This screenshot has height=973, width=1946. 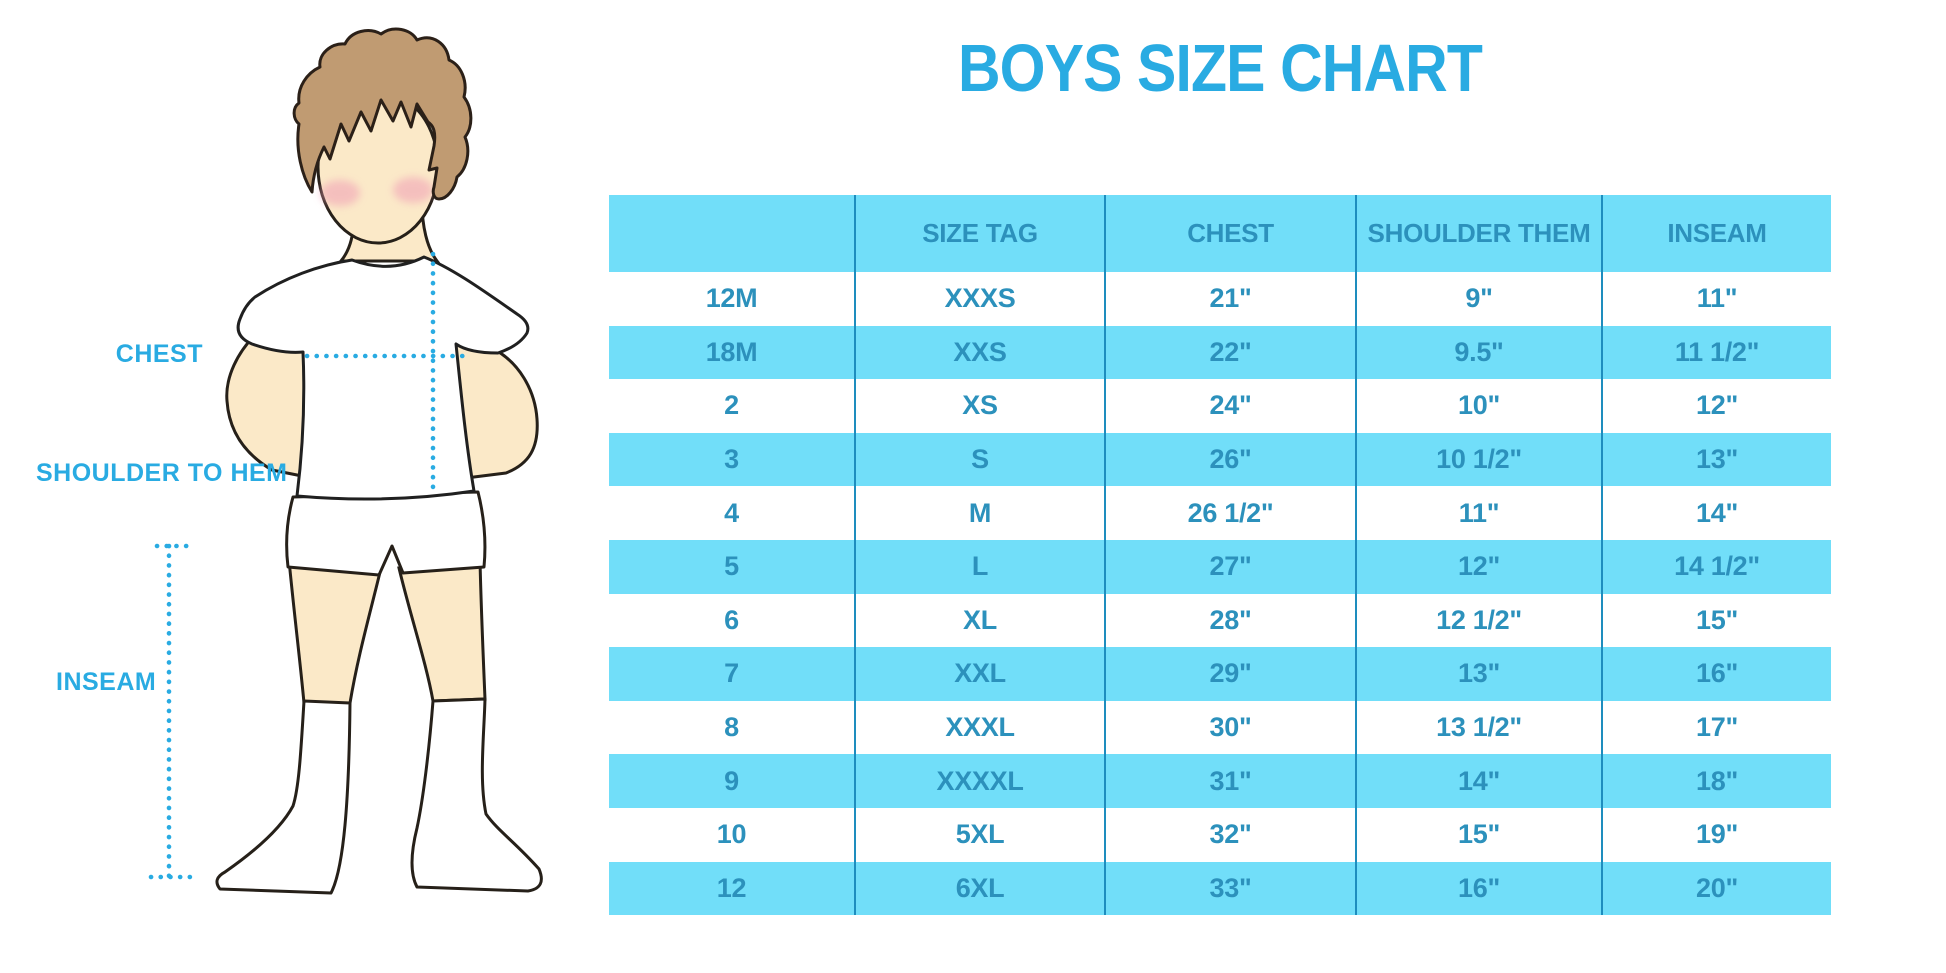 What do you see at coordinates (159, 354) in the screenshot?
I see `chest-label: CHEST` at bounding box center [159, 354].